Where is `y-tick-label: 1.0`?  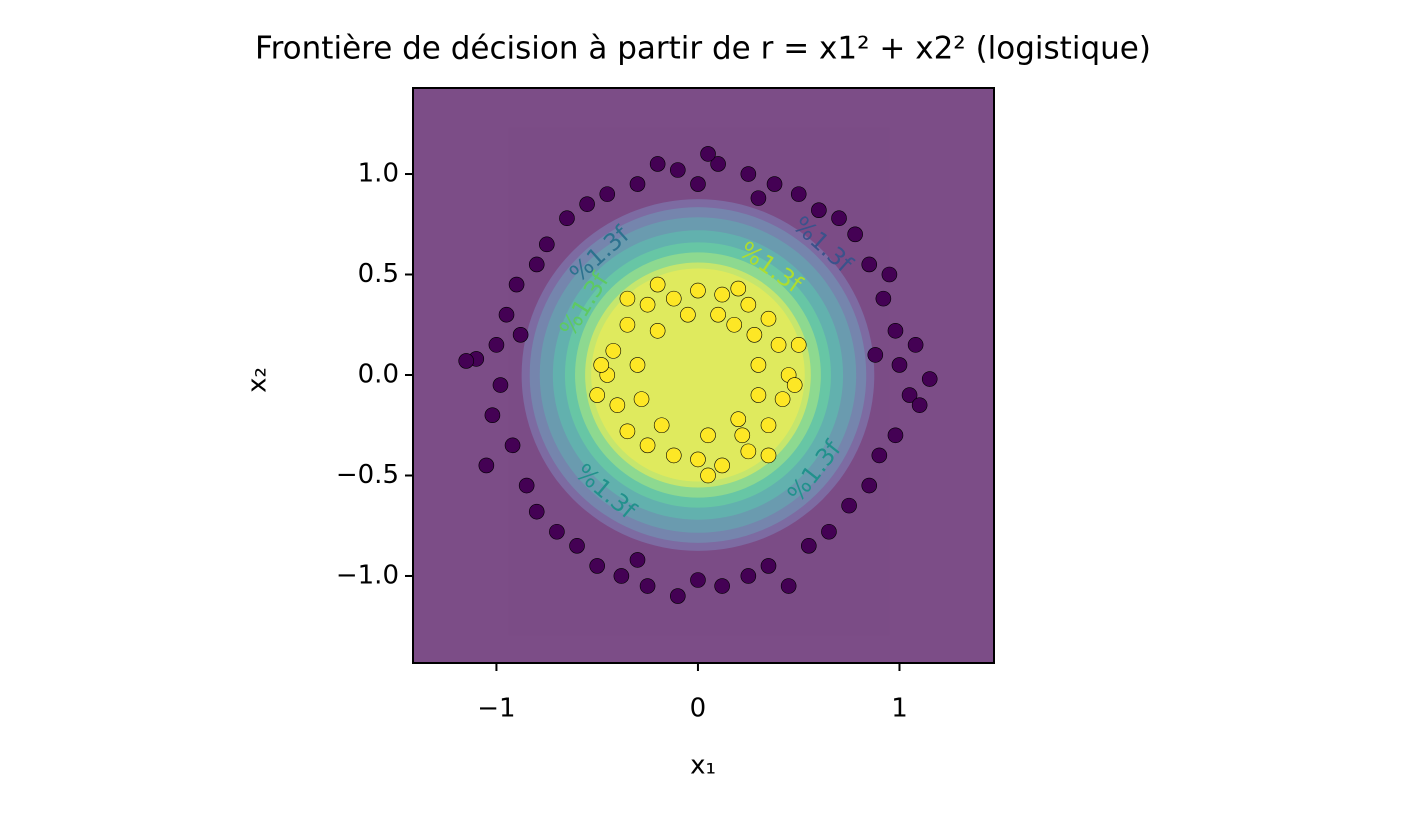
y-tick-label: 1.0 is located at coordinates (378, 174).